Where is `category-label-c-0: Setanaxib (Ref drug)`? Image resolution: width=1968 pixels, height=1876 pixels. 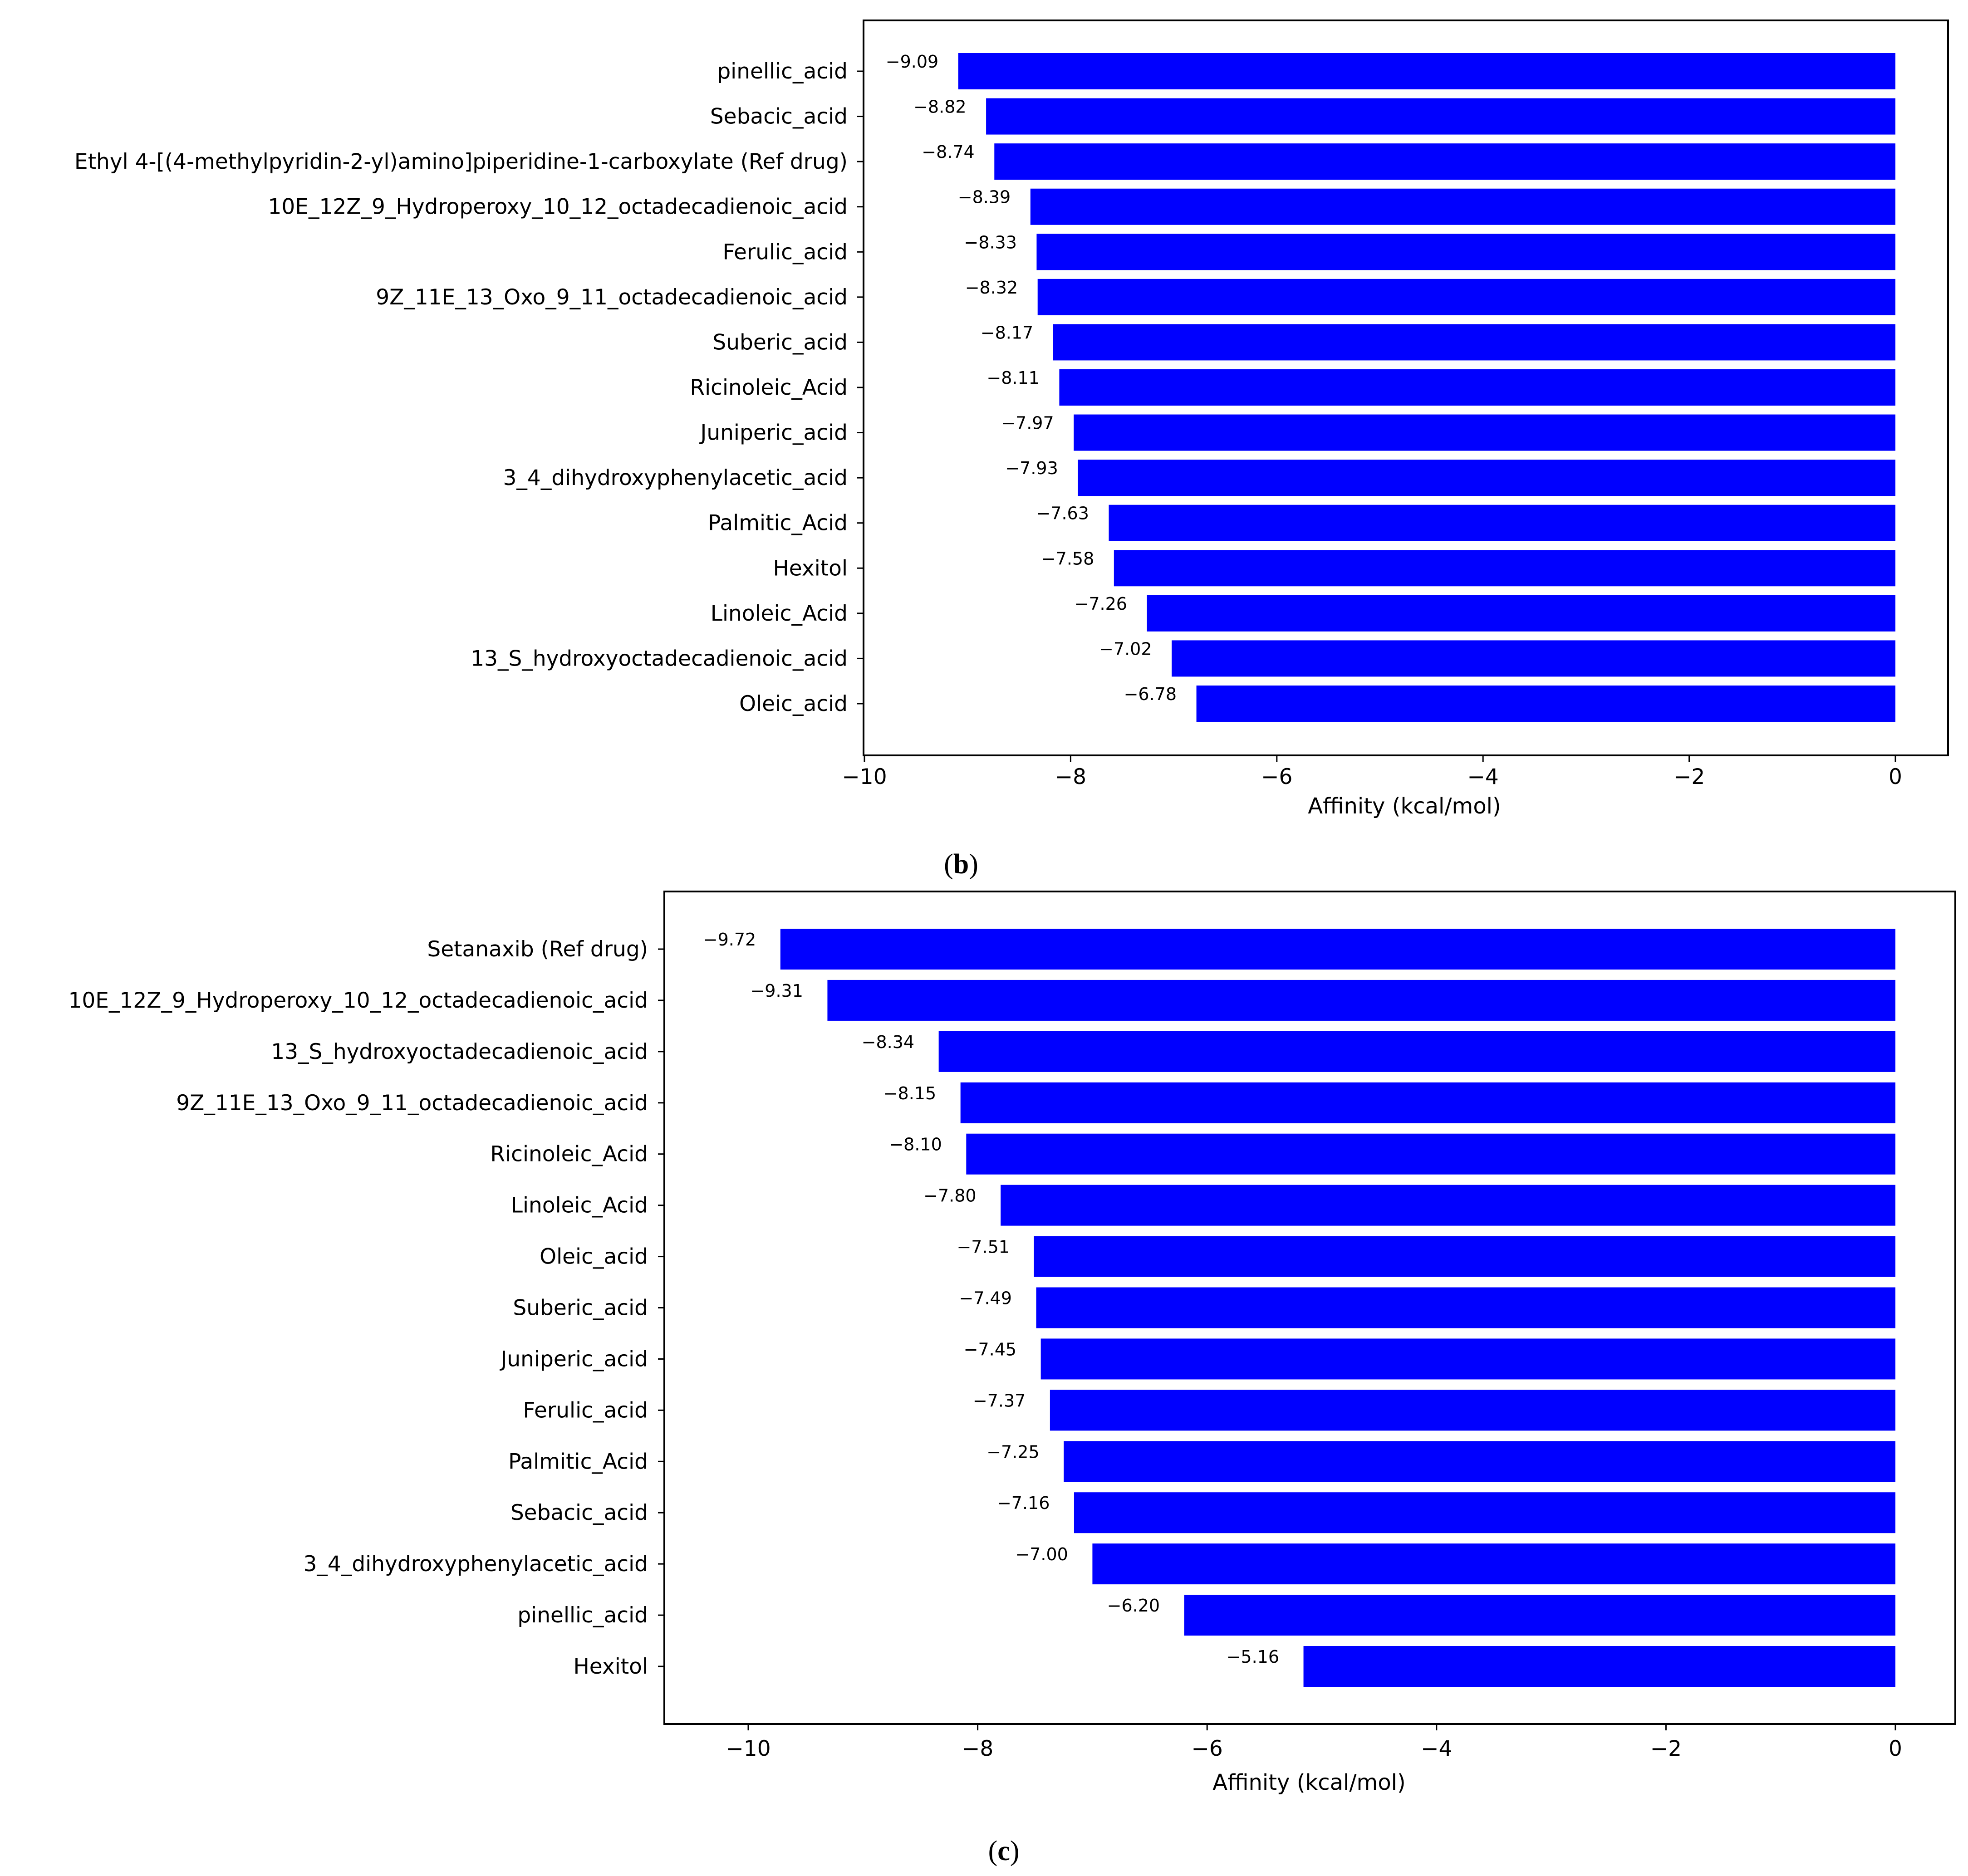 category-label-c-0: Setanaxib (Ref drug) is located at coordinates (537, 949).